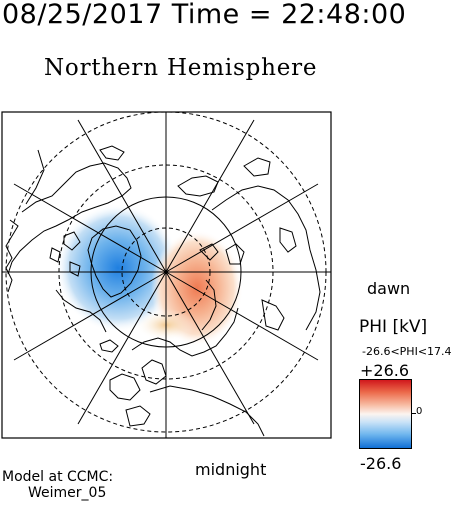  Describe the element at coordinates (67, 493) in the screenshot. I see `model-credit-line2: Weimer_05` at that location.